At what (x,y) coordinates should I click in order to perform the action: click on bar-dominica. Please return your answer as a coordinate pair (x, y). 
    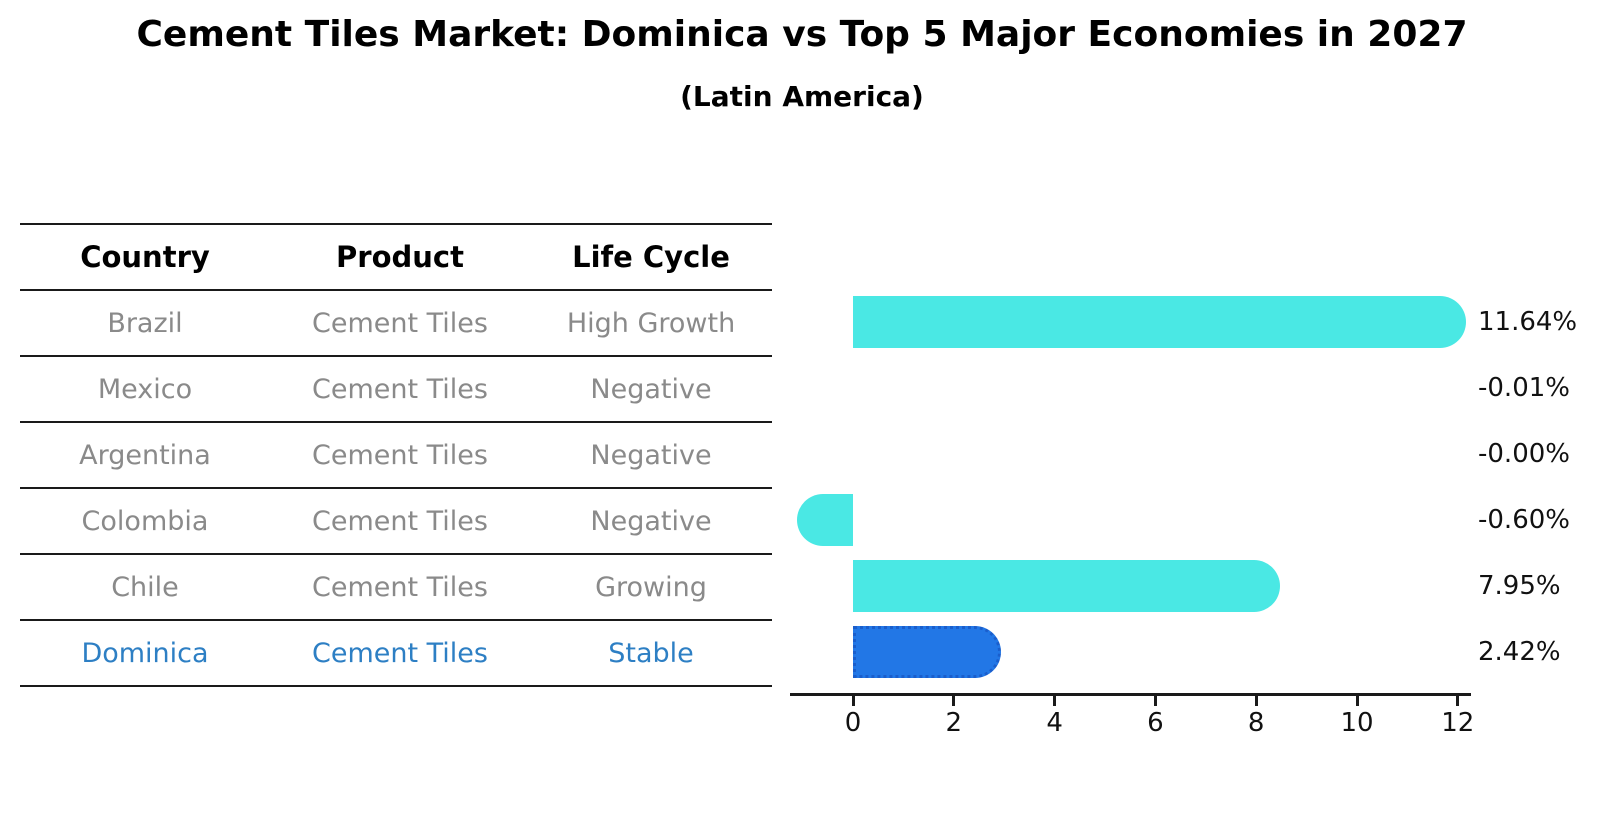
    Looking at the image, I should click on (927, 652).